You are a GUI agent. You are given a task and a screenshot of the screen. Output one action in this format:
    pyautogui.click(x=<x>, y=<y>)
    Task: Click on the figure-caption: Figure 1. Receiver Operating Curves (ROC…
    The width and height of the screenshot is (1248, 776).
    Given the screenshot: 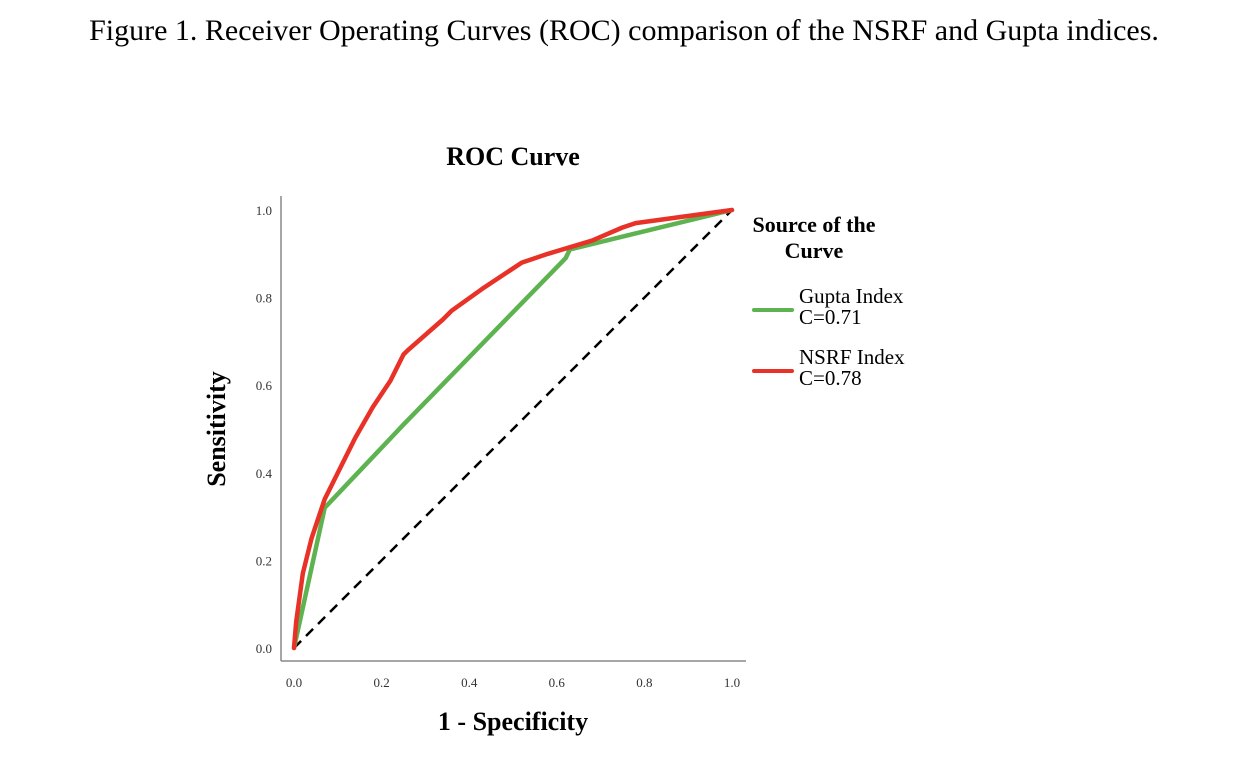 What is the action you would take?
    pyautogui.click(x=624, y=30)
    